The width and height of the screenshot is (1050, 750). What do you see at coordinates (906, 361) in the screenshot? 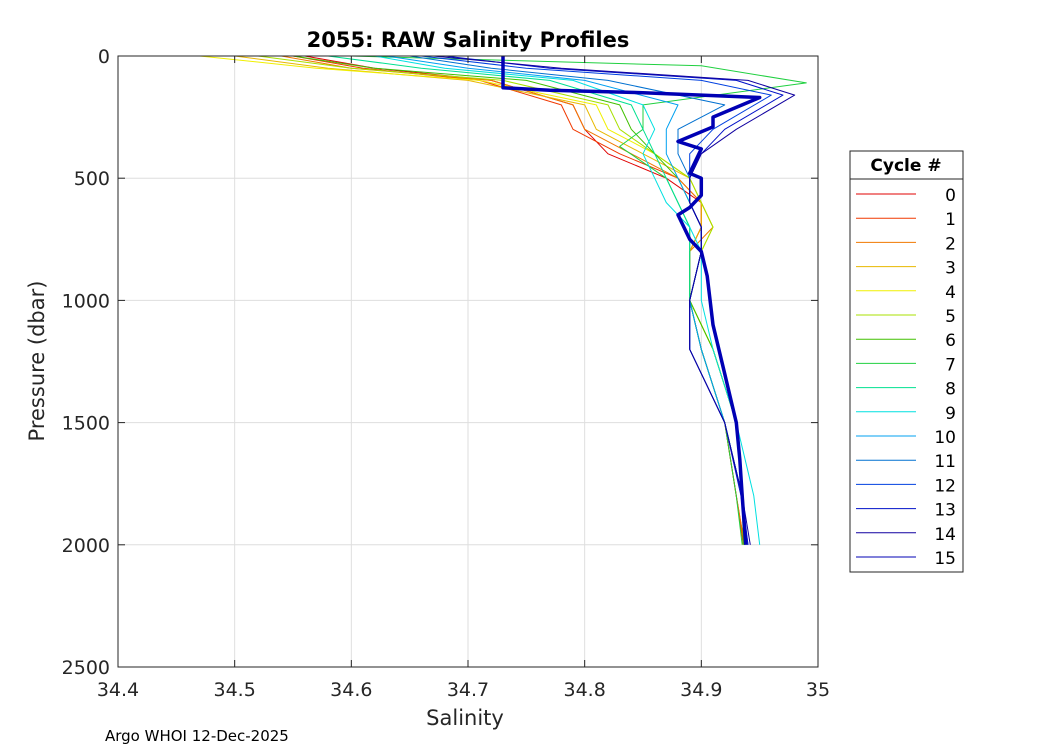
I see `legend-box` at bounding box center [906, 361].